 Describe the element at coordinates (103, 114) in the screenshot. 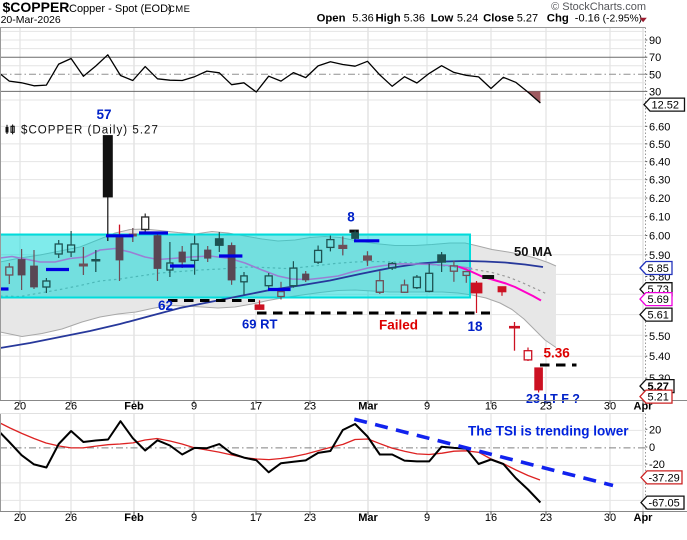

I see `svg-text: 57` at that location.